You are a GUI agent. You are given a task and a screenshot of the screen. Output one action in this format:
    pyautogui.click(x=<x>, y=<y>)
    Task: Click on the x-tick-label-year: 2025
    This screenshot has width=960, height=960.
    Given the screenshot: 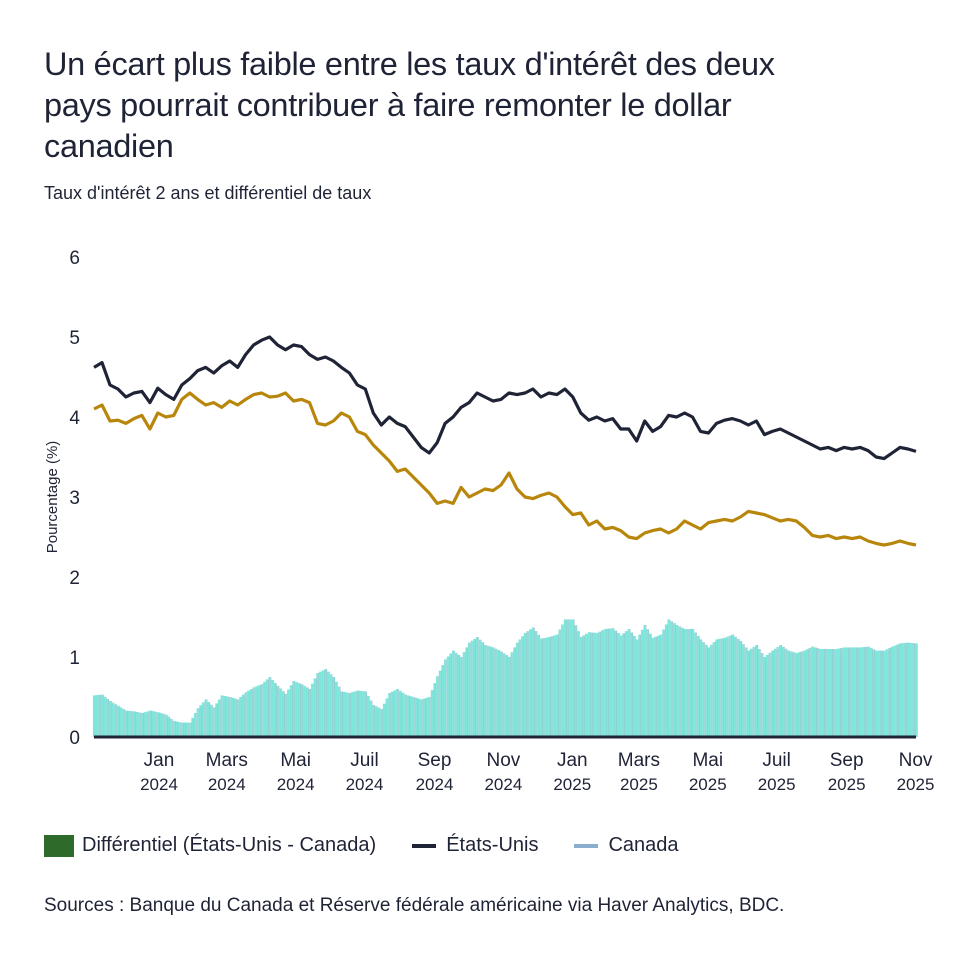 What is the action you would take?
    pyautogui.click(x=639, y=784)
    